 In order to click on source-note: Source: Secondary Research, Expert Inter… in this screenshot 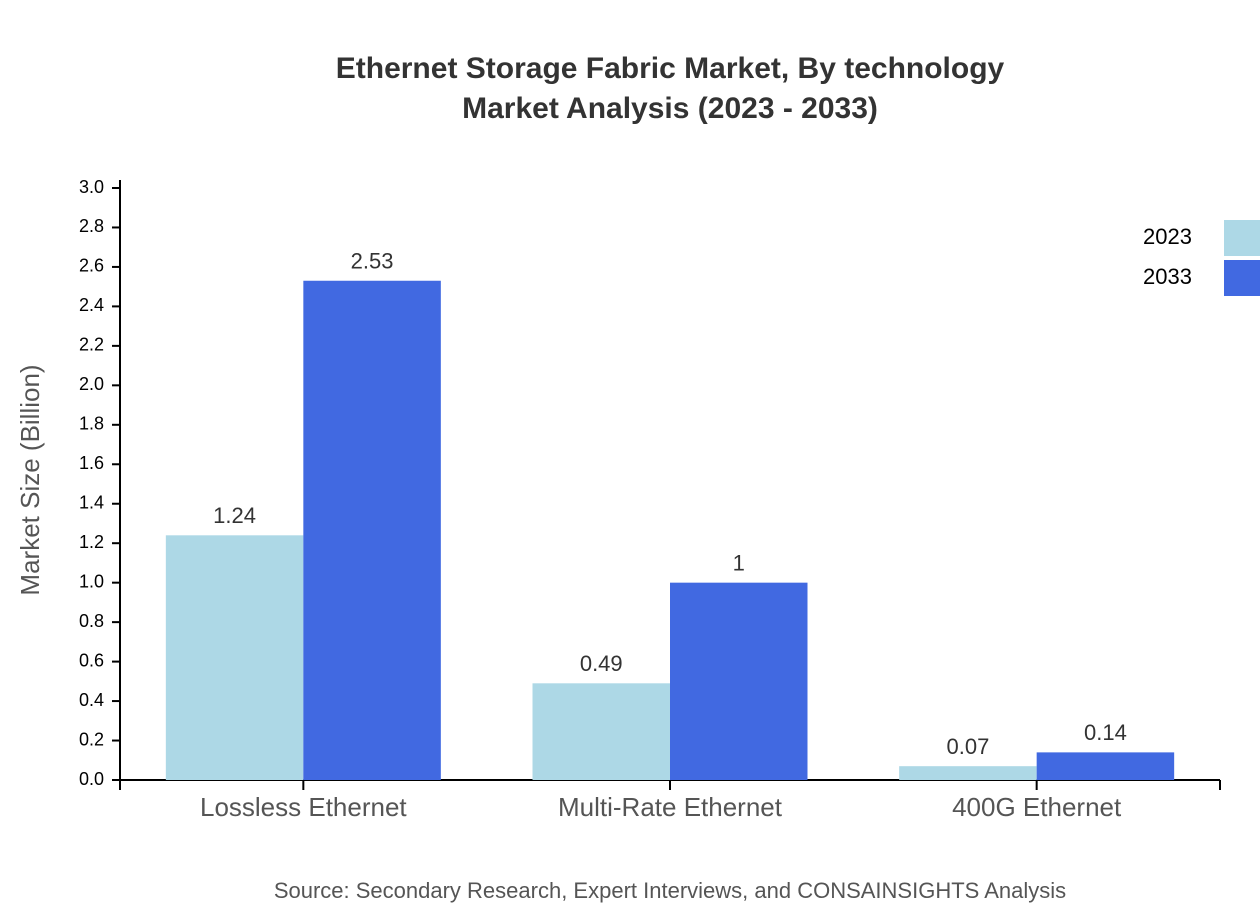, I will do `click(670, 890)`.